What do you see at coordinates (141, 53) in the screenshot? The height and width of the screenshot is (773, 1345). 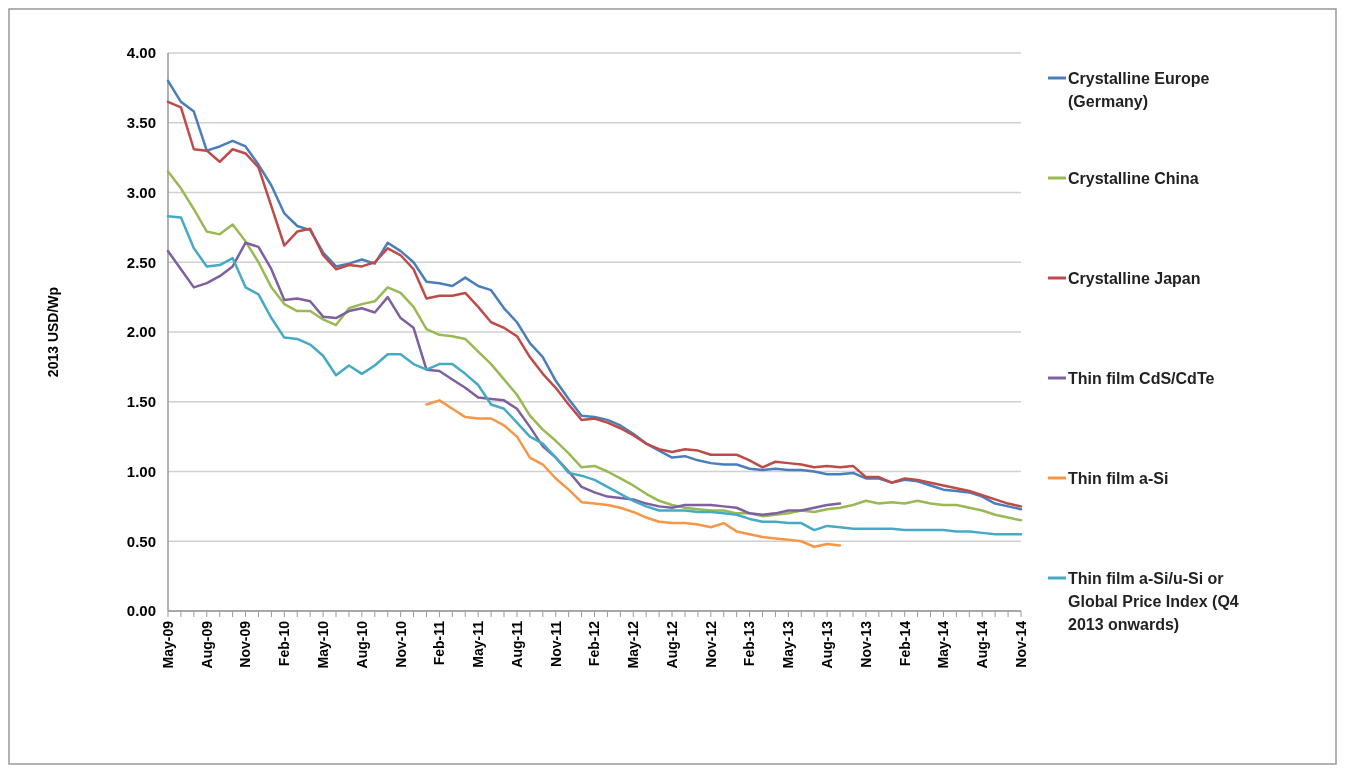 I see `y-tick-label: 4.00` at bounding box center [141, 53].